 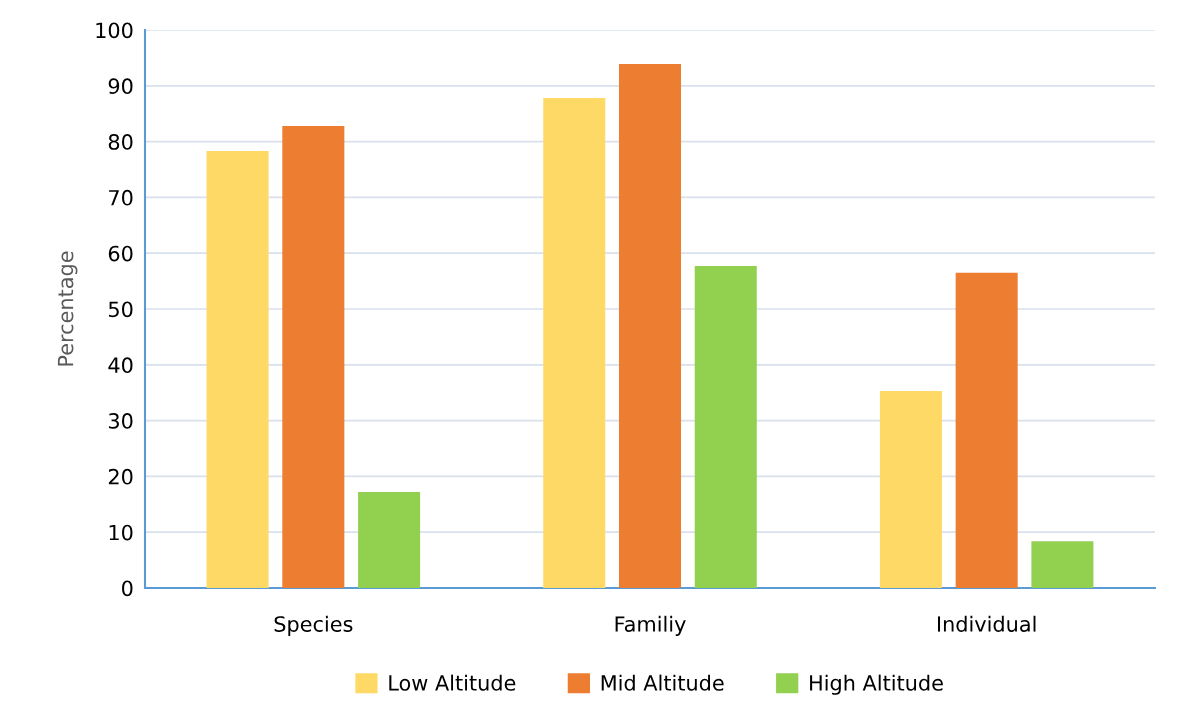 What do you see at coordinates (120, 476) in the screenshot?
I see `y-tick-label: 20` at bounding box center [120, 476].